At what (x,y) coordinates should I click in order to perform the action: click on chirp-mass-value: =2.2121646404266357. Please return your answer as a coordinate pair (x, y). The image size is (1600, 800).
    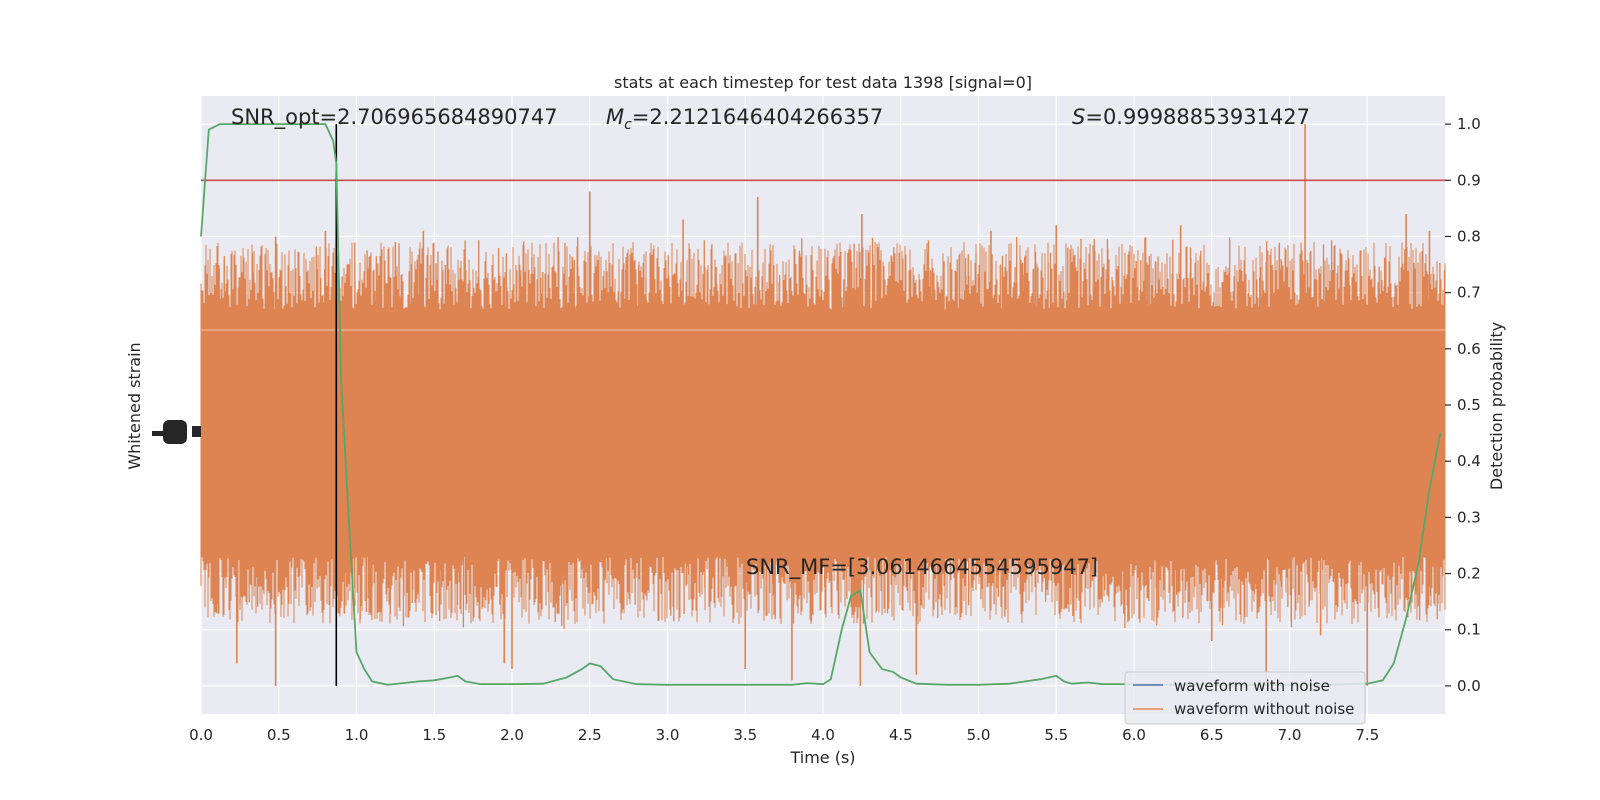
    Looking at the image, I should click on (757, 117).